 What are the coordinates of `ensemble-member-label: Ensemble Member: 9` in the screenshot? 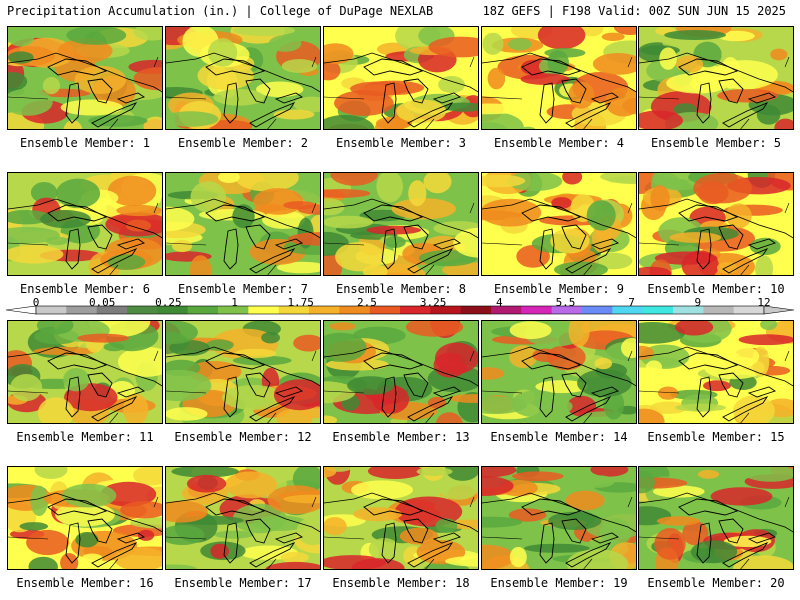 It's located at (559, 289).